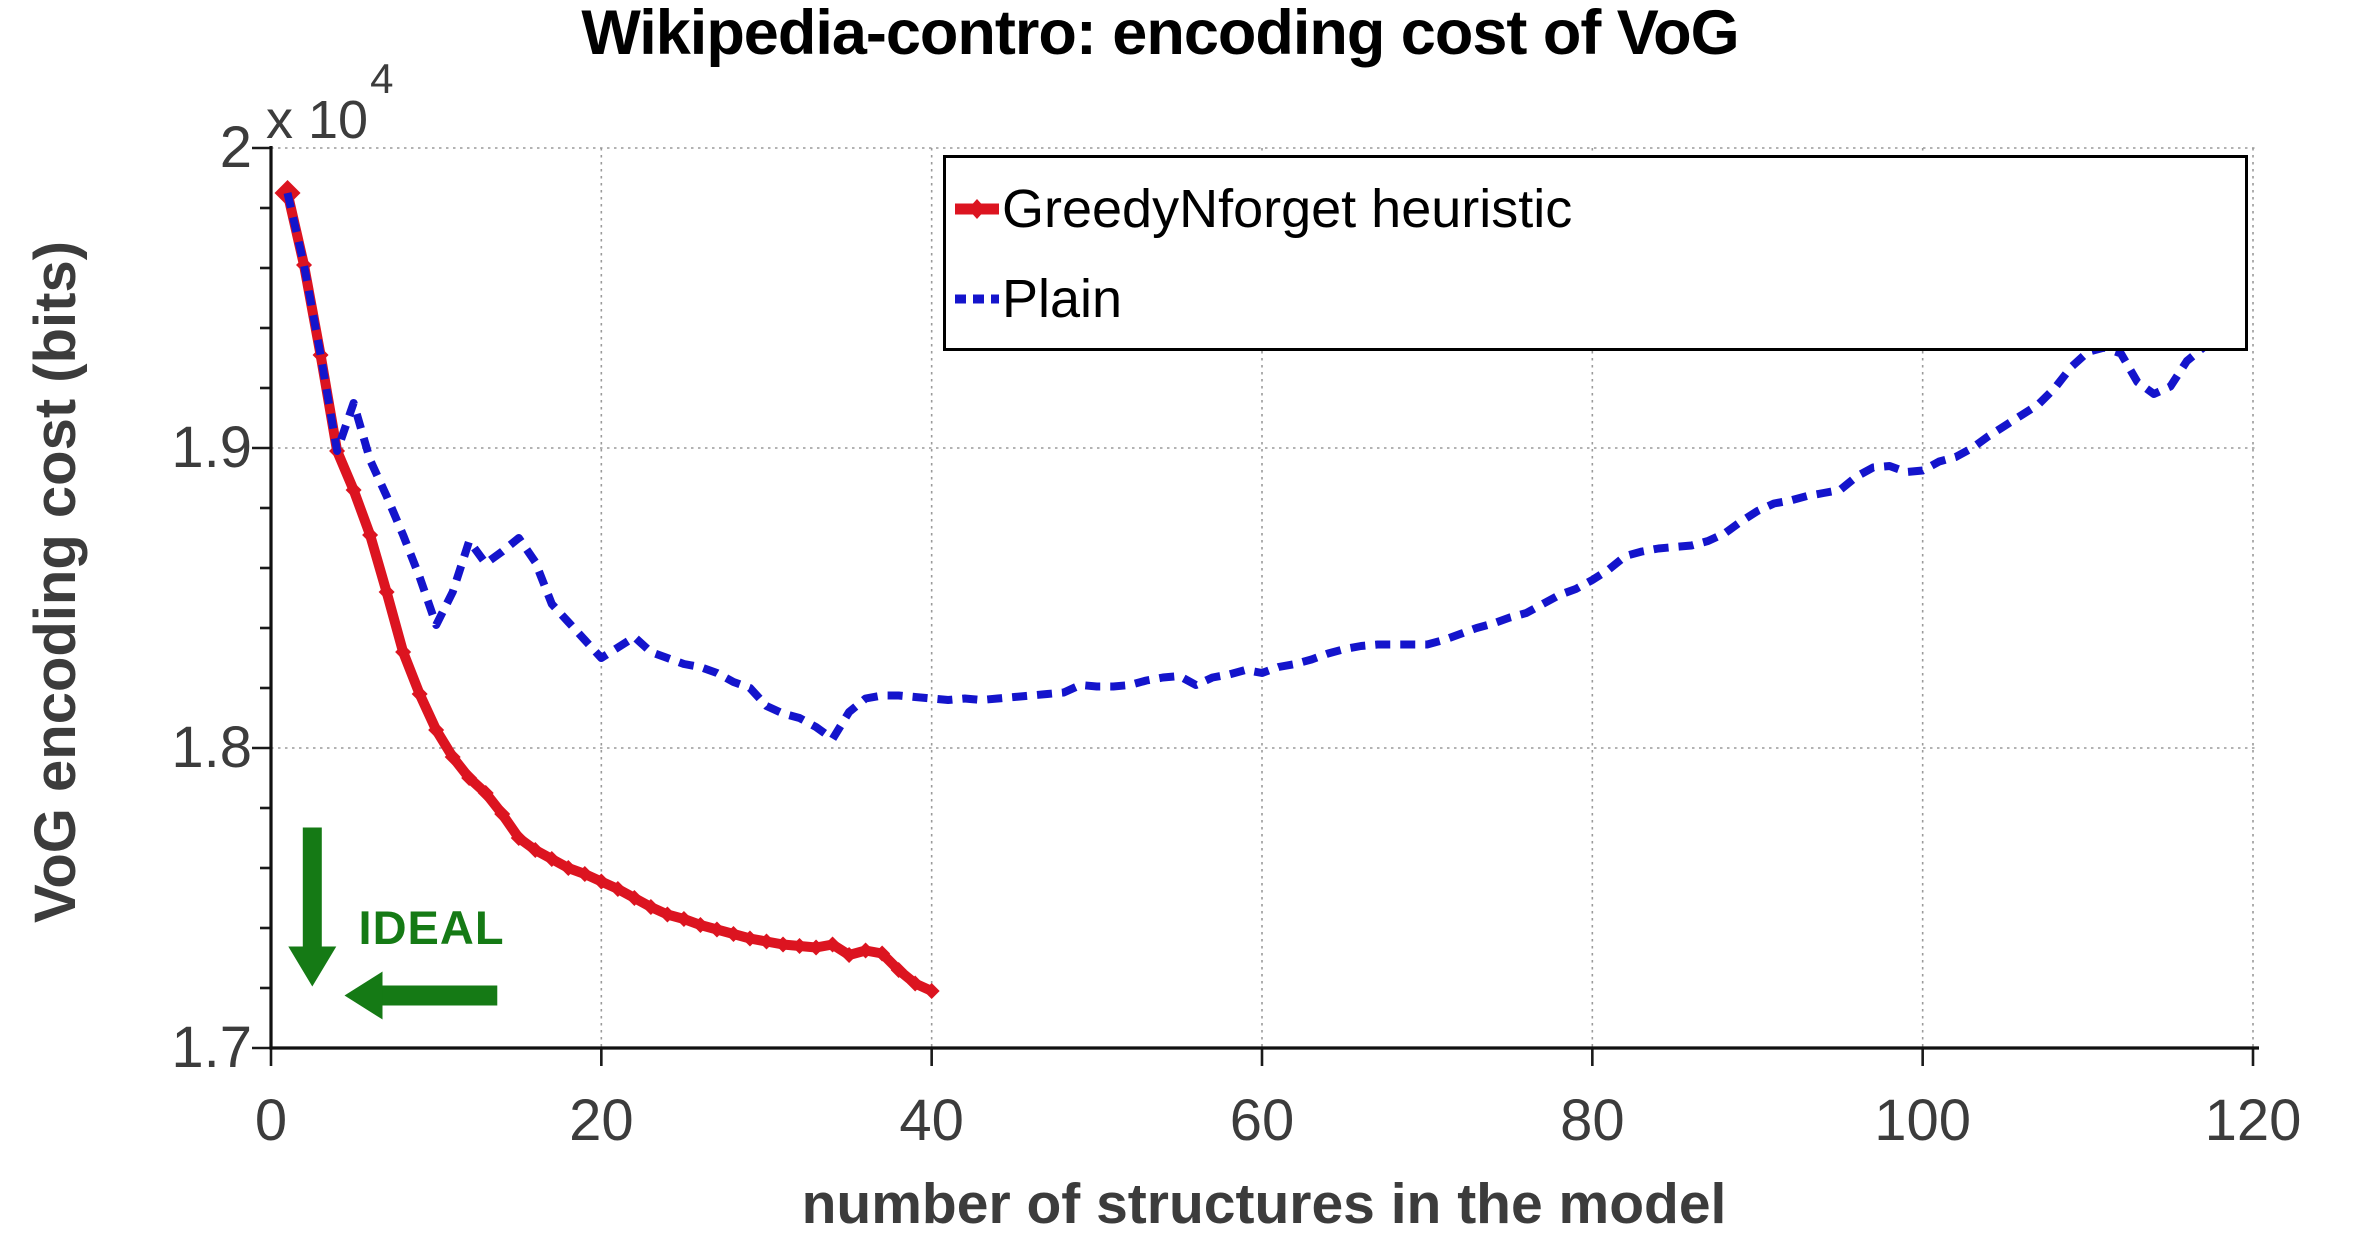 This screenshot has height=1251, width=2362. What do you see at coordinates (271, 1120) in the screenshot?
I see `x-tick-label-0: 0` at bounding box center [271, 1120].